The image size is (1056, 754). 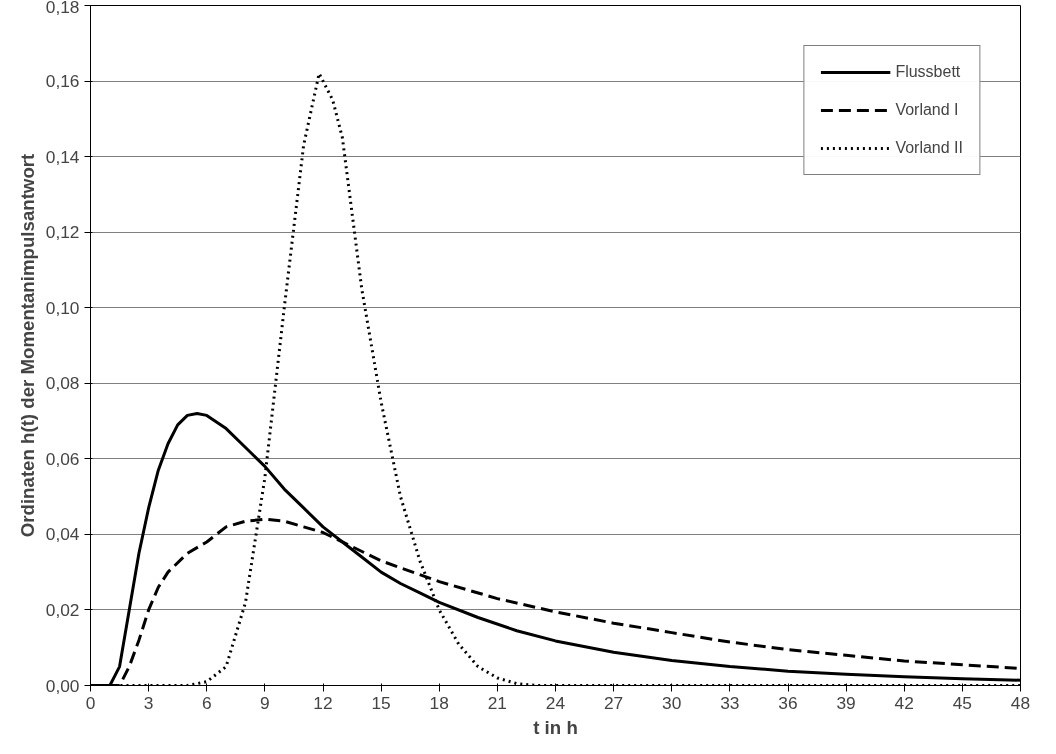 What do you see at coordinates (62, 307) in the screenshot?
I see `y-tick-label: 0,10` at bounding box center [62, 307].